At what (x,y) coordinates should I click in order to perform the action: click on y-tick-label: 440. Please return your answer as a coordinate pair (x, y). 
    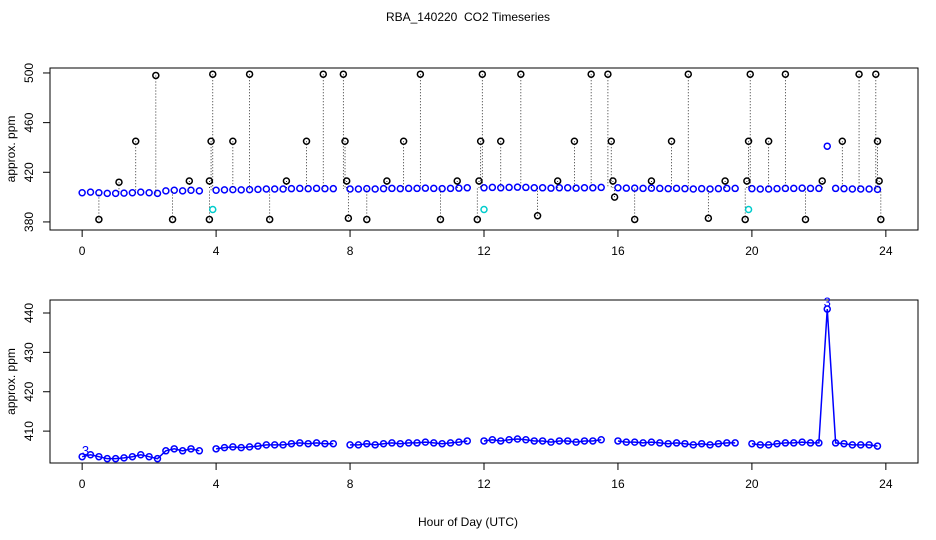
    Looking at the image, I should click on (29, 313).